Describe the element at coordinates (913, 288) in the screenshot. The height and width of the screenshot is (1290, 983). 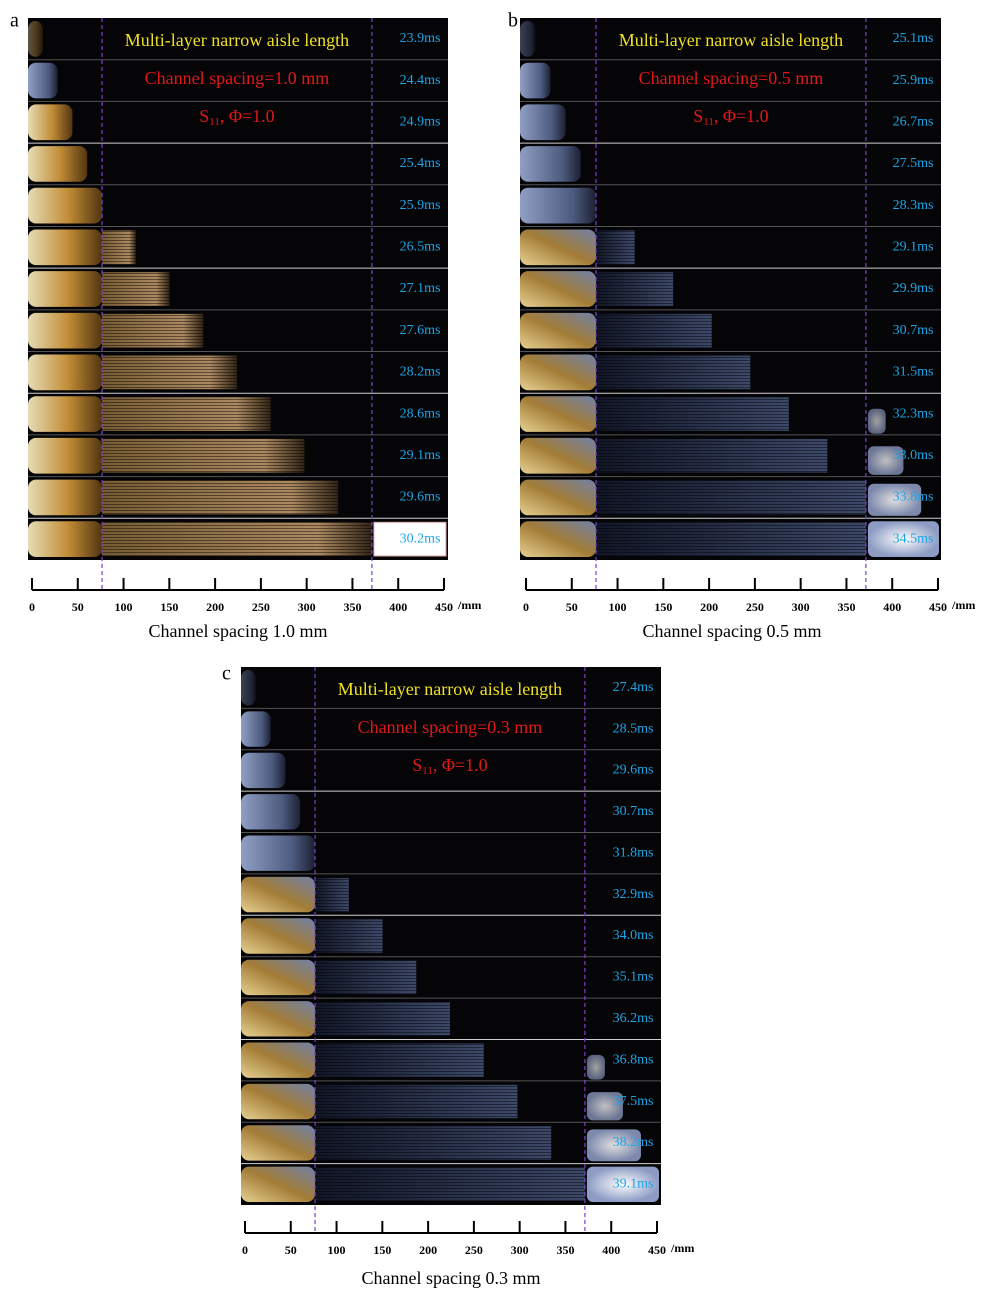
I see `time-label: 29.9ms` at that location.